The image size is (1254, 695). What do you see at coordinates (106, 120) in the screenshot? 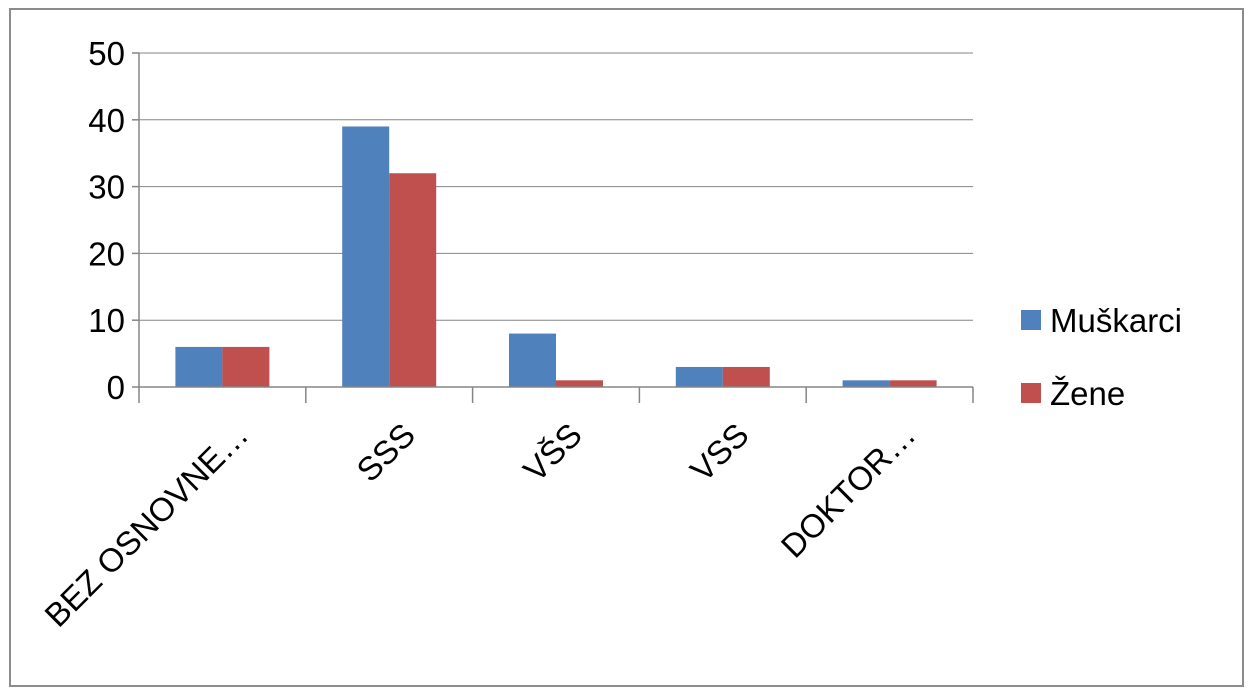
I see `y-tick-label: 40` at bounding box center [106, 120].